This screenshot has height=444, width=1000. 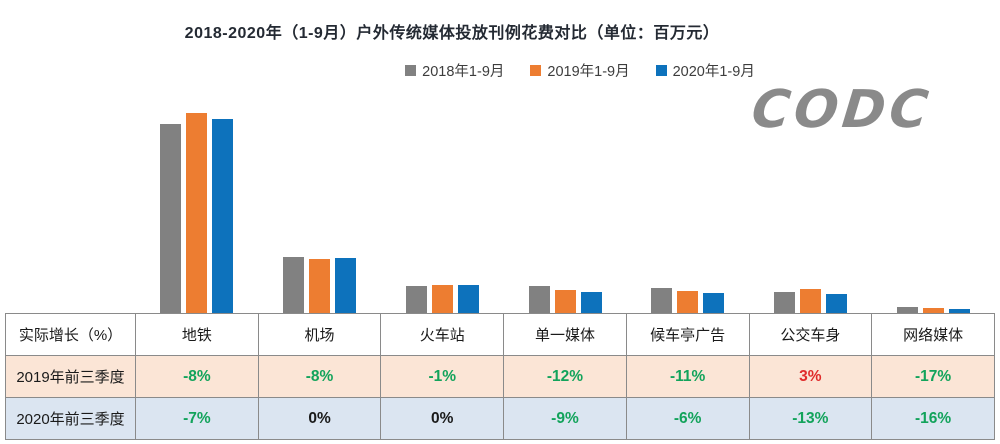 I want to click on growth-table-header: 实际增长（%） 地铁 机场 火车站 单一媒体 候车亭广告 公交车身 网络媒体, so click(x=500, y=334).